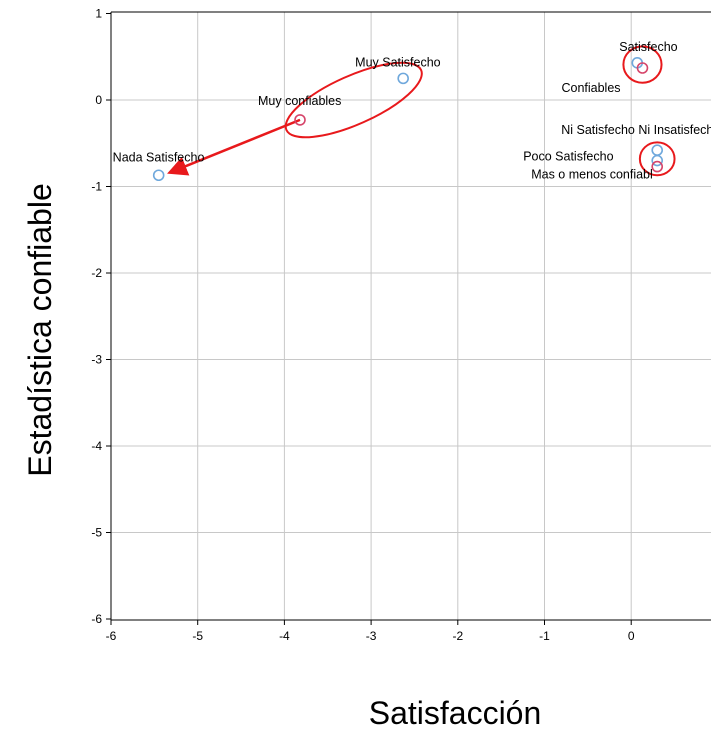 This screenshot has width=711, height=729. What do you see at coordinates (398, 62) in the screenshot?
I see `point-label: Muy Satisfecho` at bounding box center [398, 62].